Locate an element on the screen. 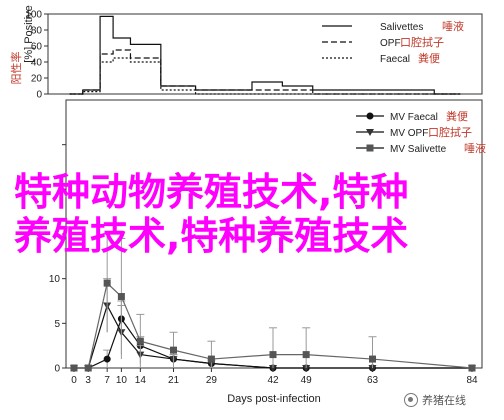  bottom-legend: MV Faecal 粪便 MV OPF 口腔拭子 MV Salivette 唾液 is located at coordinates (421, 132).